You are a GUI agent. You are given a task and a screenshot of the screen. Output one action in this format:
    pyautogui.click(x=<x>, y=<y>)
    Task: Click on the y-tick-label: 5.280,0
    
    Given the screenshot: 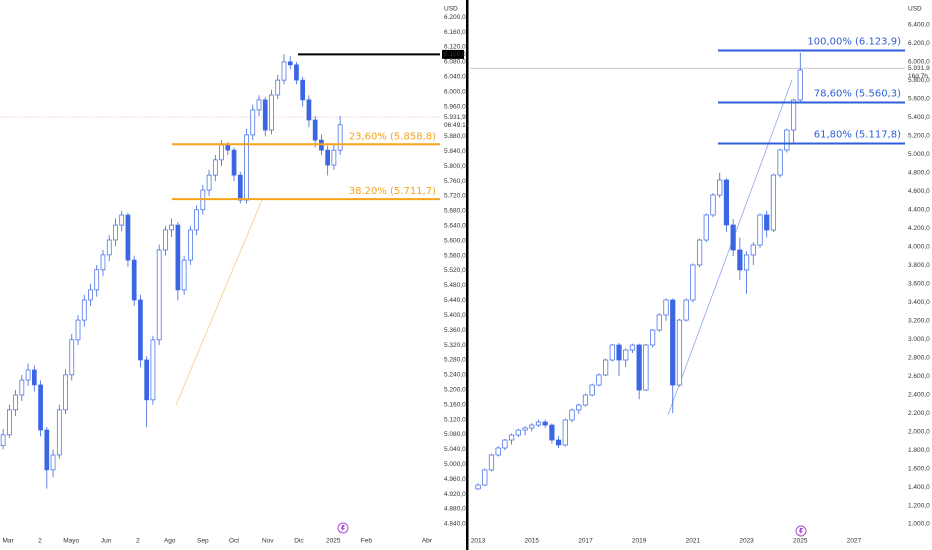 What is the action you would take?
    pyautogui.click(x=455, y=360)
    